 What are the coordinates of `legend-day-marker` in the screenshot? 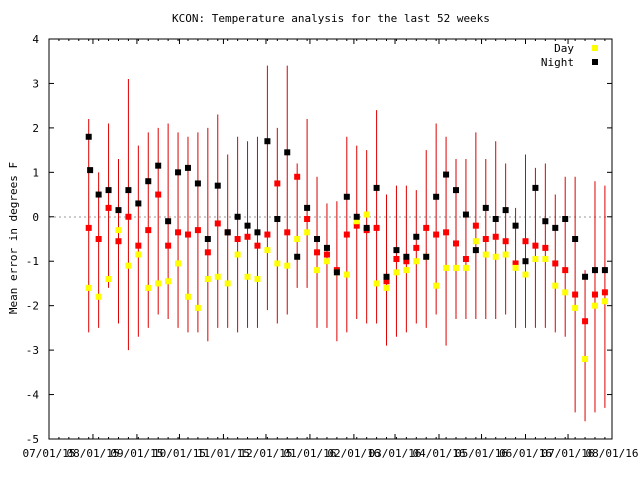 It's located at (595, 48).